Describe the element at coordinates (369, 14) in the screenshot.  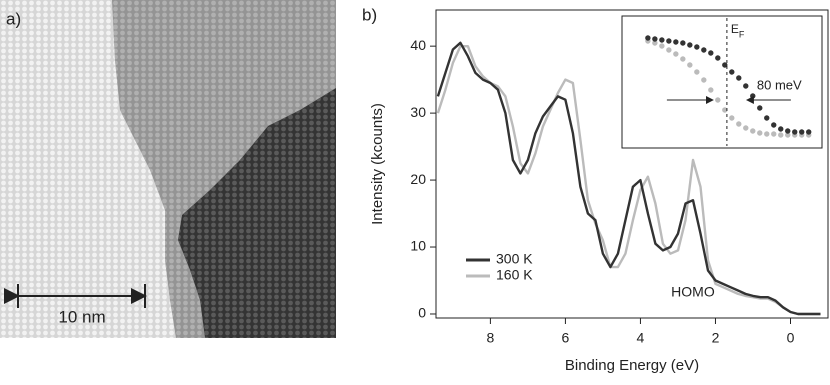
I see `panel-label: b)` at that location.